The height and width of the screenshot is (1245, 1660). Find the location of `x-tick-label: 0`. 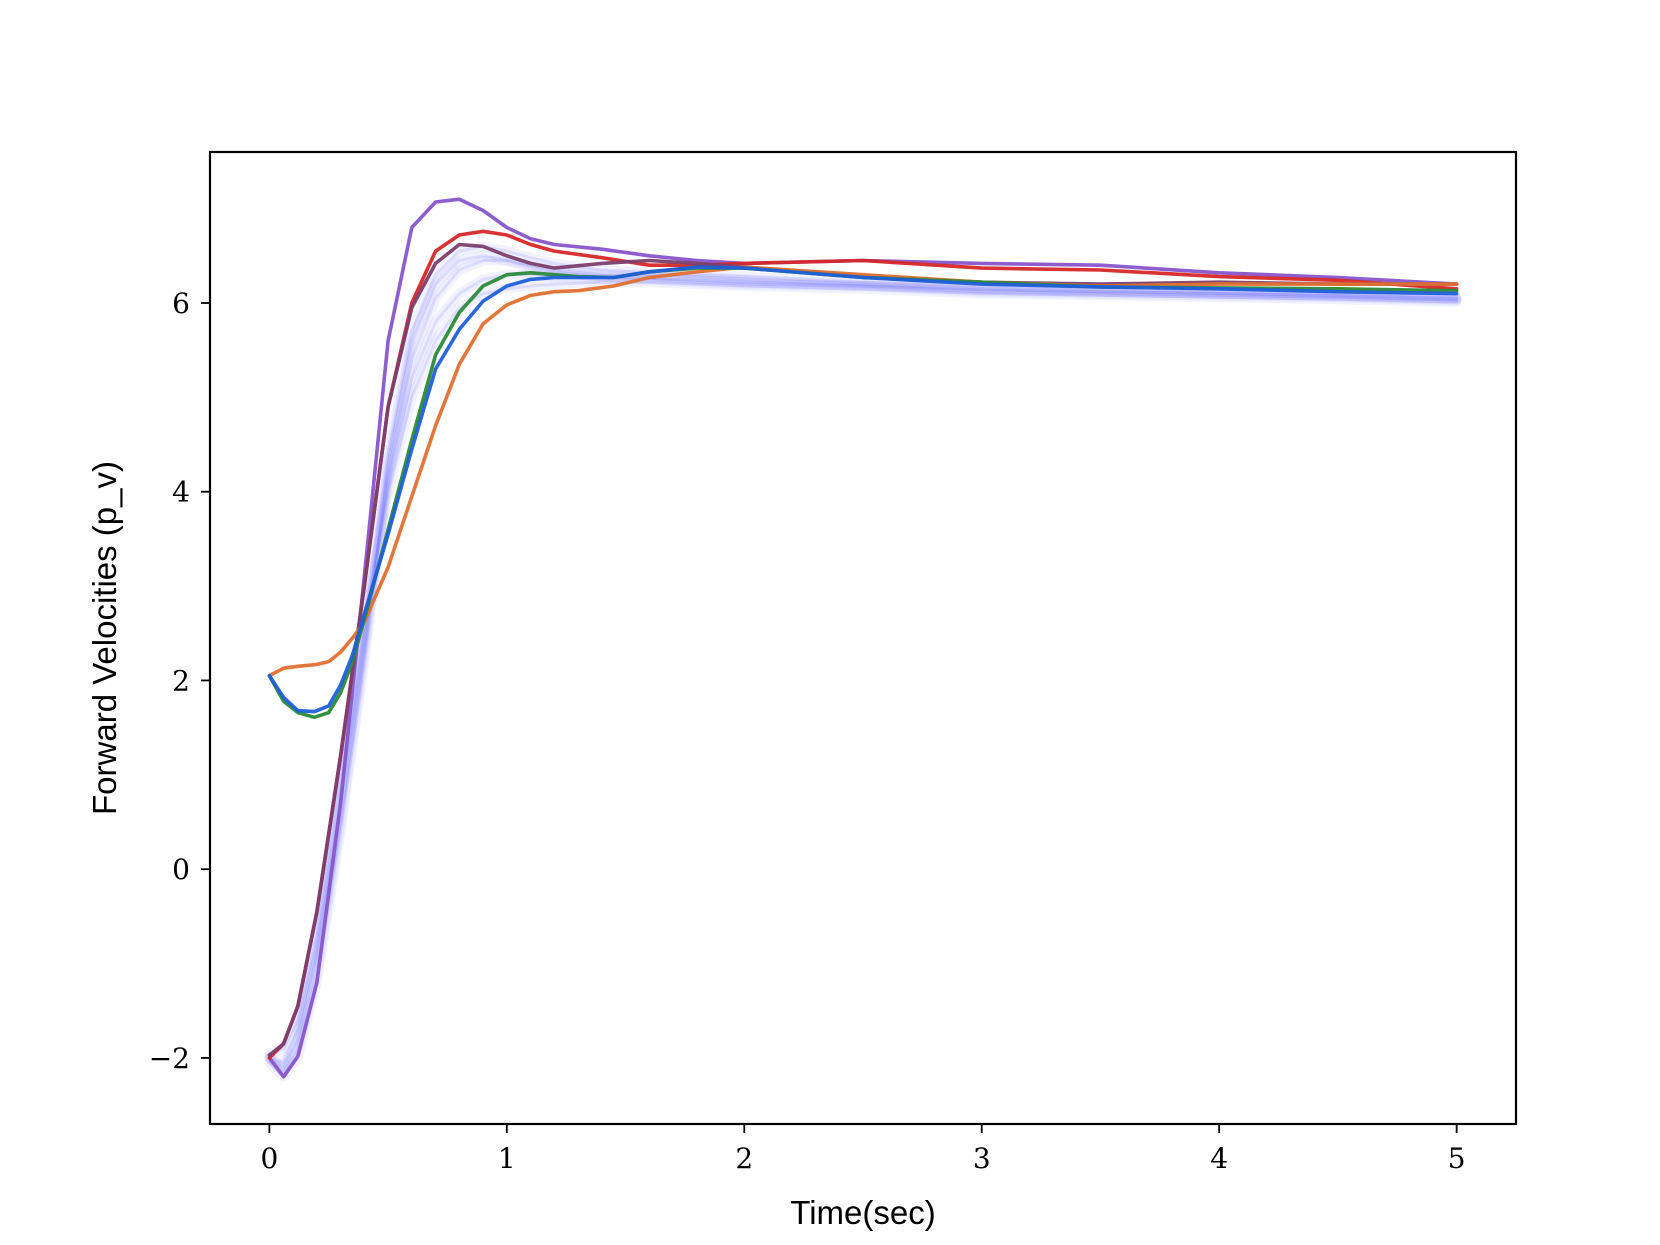

x-tick-label: 0 is located at coordinates (269, 1158).